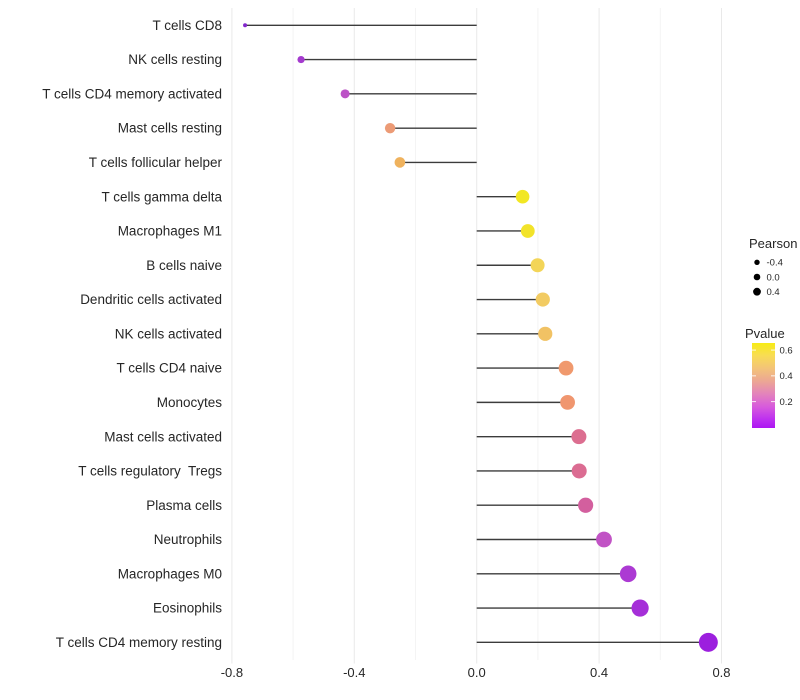 This screenshot has height=700, width=800. What do you see at coordinates (190, 402) in the screenshot?
I see `category-label: Monocytes` at bounding box center [190, 402].